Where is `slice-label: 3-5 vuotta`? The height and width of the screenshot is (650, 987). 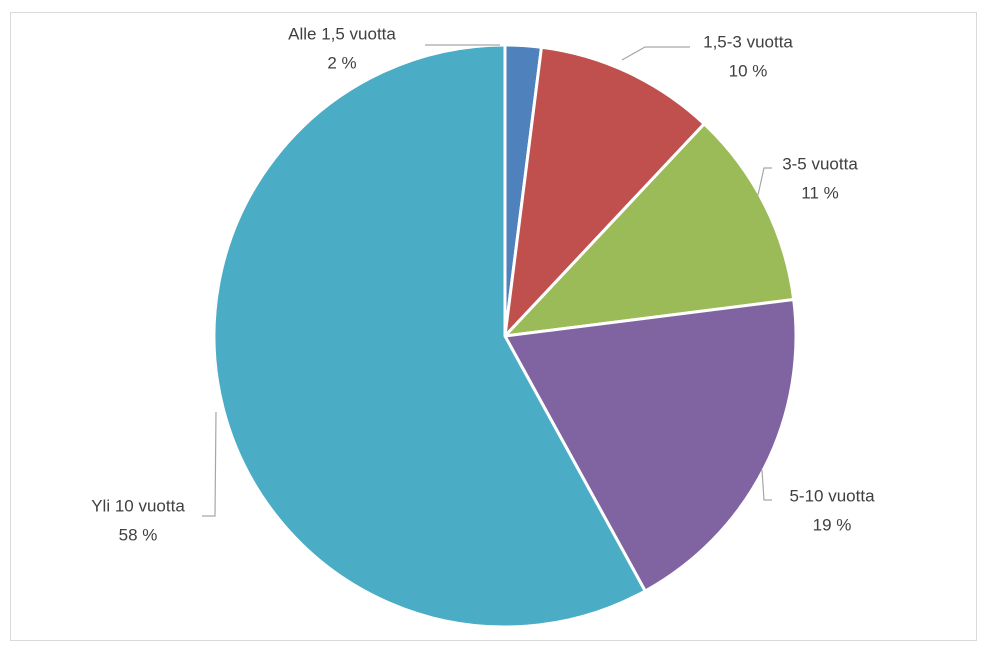
slice-label: 3-5 vuotta is located at coordinates (820, 163).